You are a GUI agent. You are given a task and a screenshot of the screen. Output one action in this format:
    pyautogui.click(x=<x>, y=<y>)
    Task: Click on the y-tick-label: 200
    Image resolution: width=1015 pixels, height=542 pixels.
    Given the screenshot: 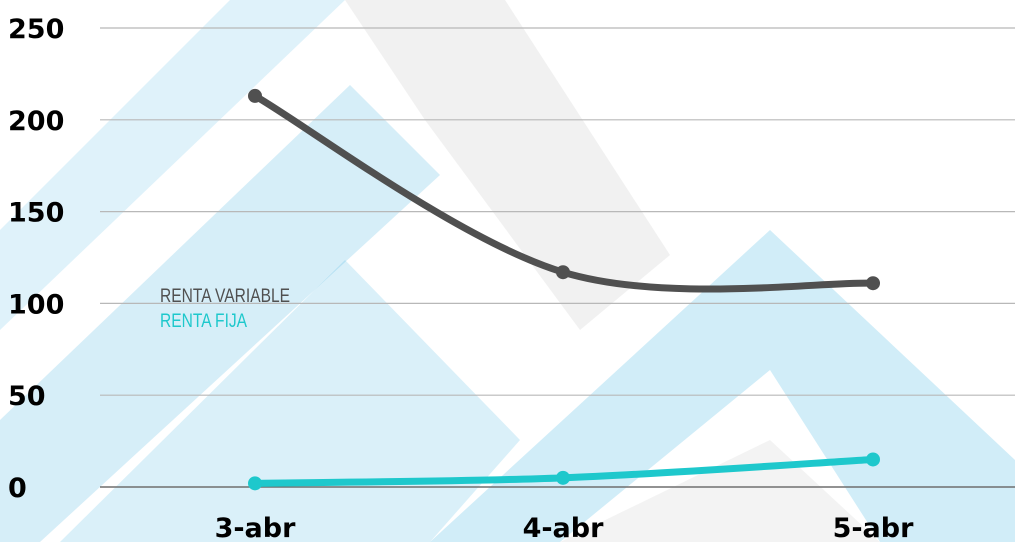 What is the action you would take?
    pyautogui.click(x=36, y=121)
    